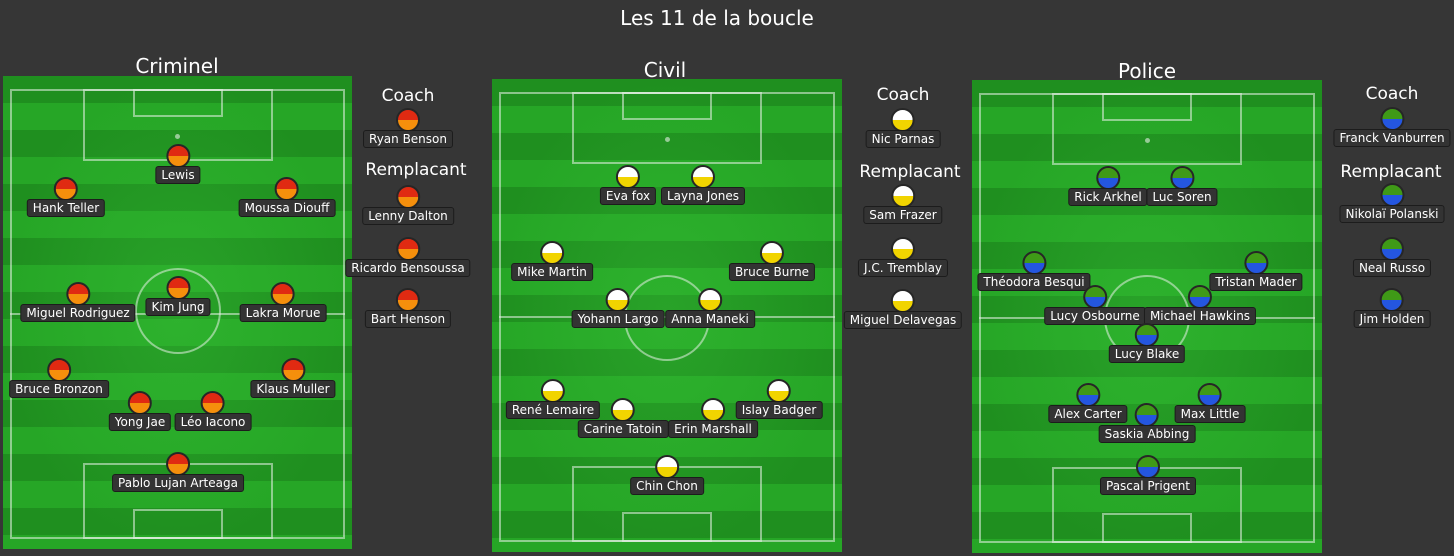 Image resolution: width=1454 pixels, height=556 pixels. Describe the element at coordinates (1392, 214) in the screenshot. I see `sub-name: Nikolaï Polanski` at that location.